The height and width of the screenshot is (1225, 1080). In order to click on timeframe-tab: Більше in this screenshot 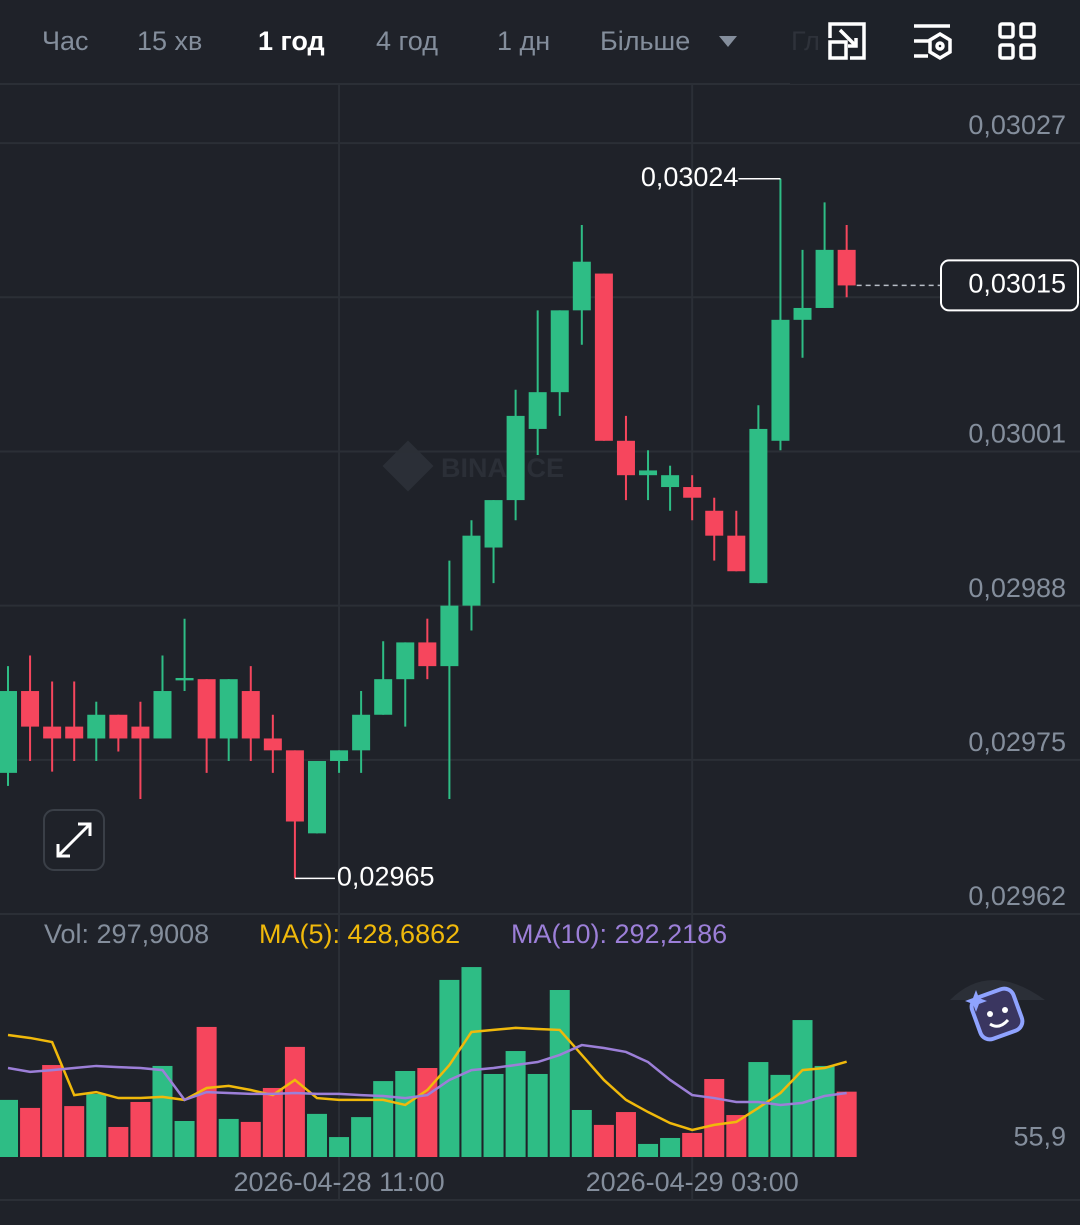, I will do `click(645, 41)`.